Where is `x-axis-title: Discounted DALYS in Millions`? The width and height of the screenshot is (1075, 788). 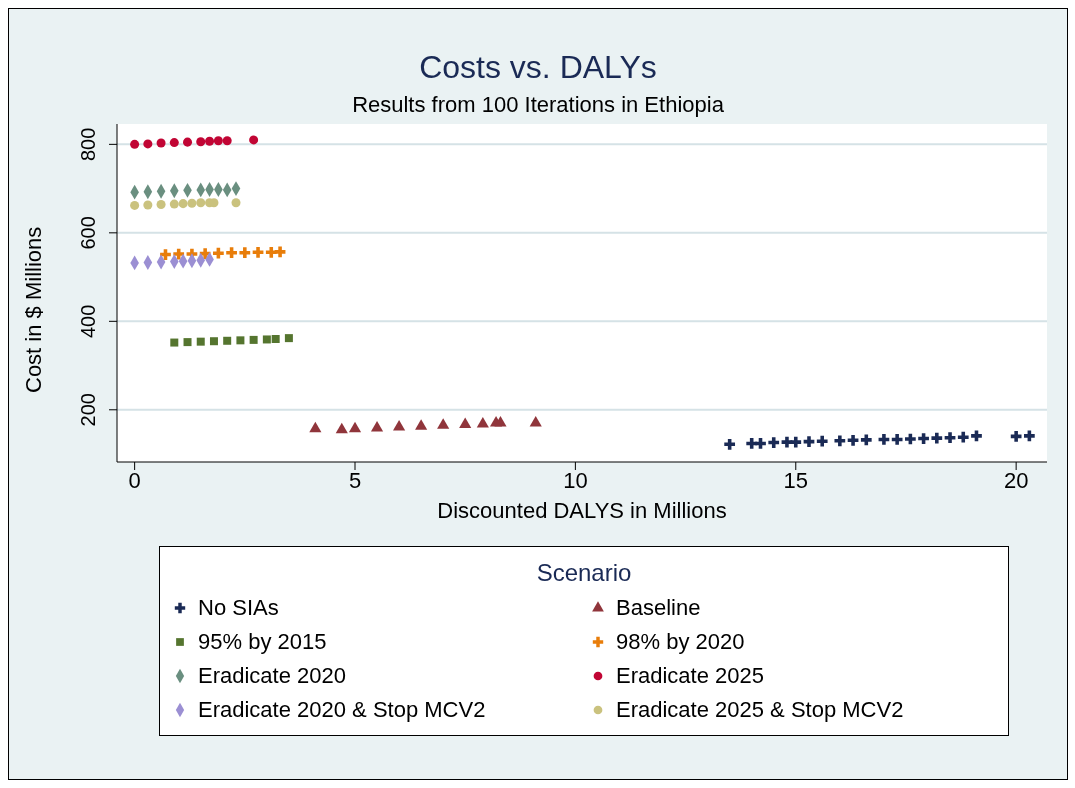
x-axis-title: Discounted DALYS in Millions is located at coordinates (582, 510).